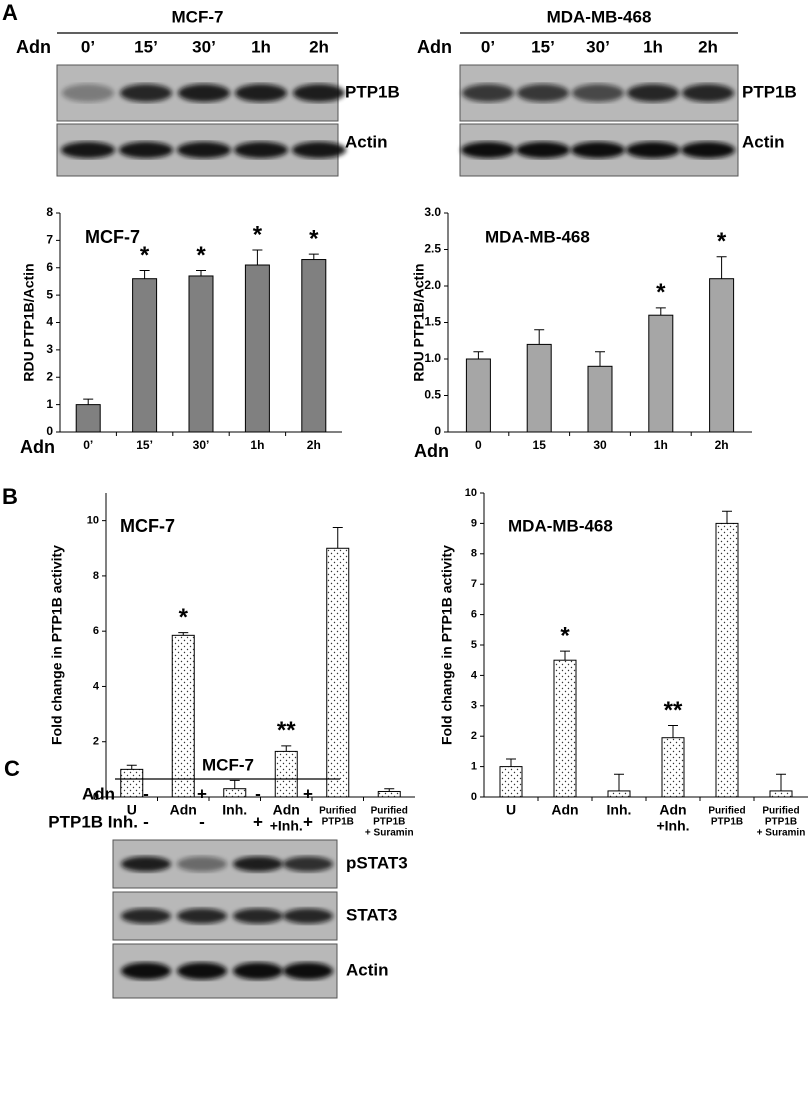 Image resolution: width=812 pixels, height=1114 pixels. Describe the element at coordinates (132, 810) in the screenshot. I see `x-tick-label: U` at that location.